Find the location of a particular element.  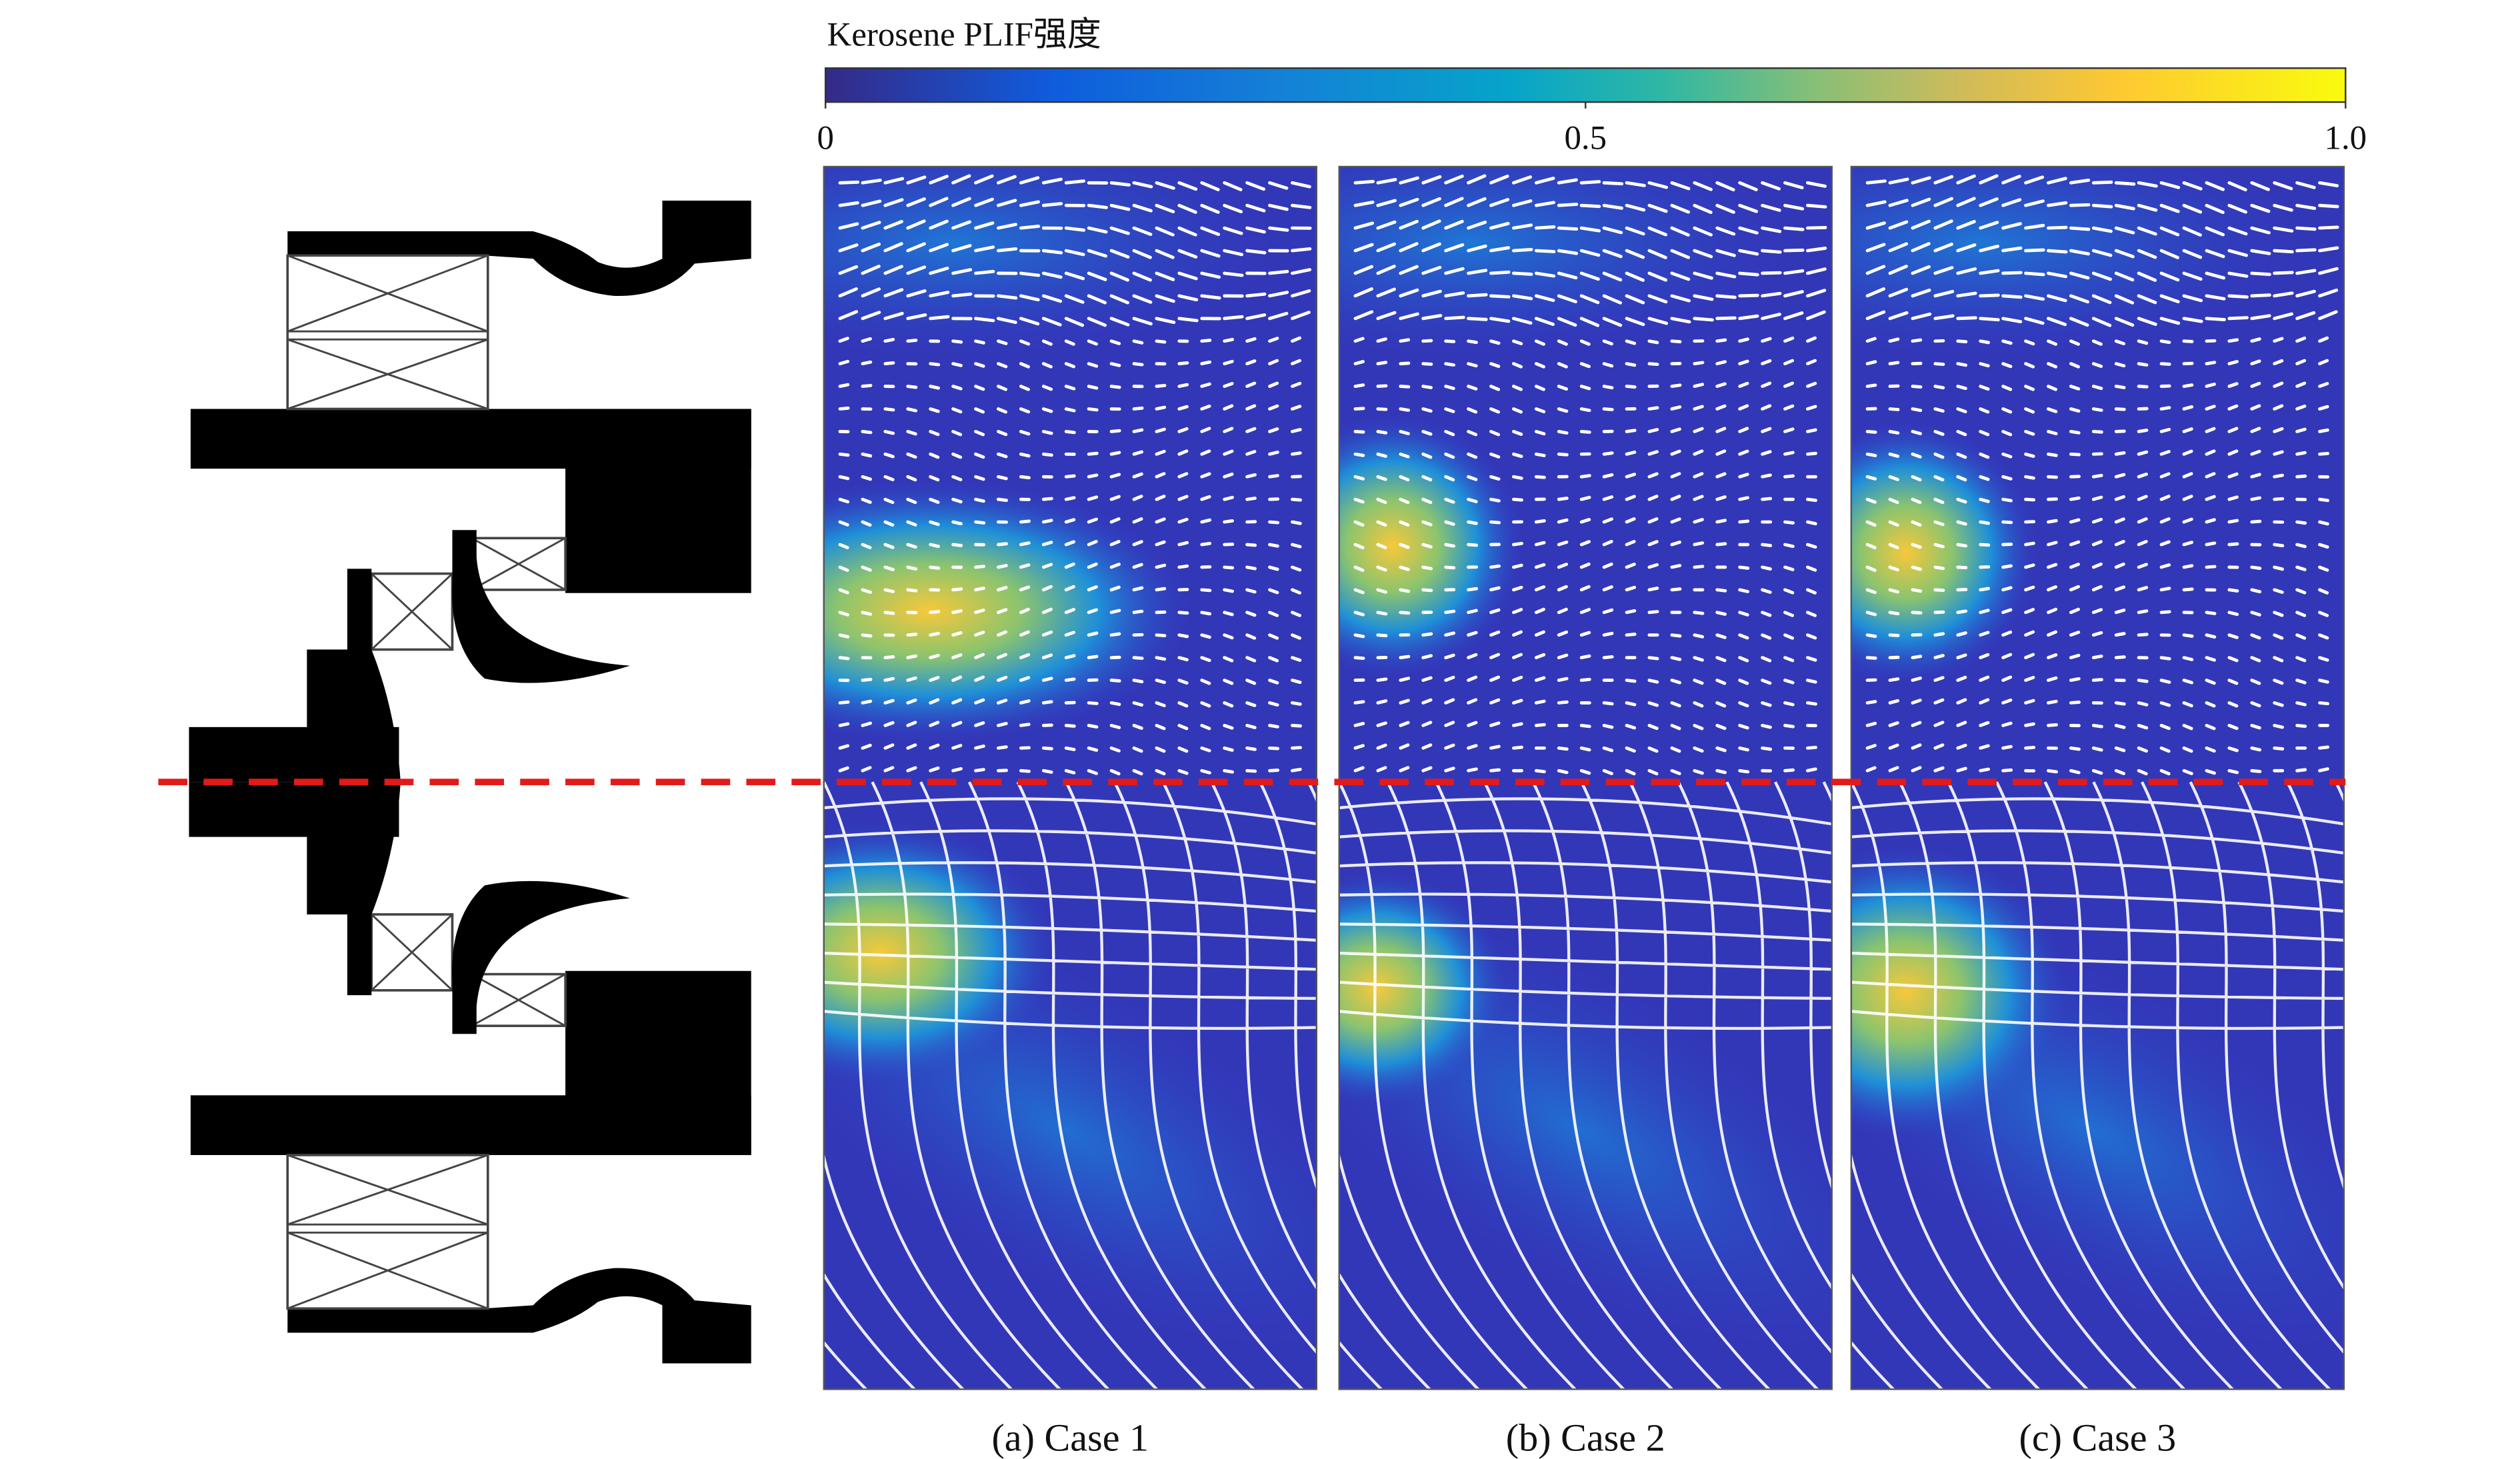

colorbar is located at coordinates (1585, 85).